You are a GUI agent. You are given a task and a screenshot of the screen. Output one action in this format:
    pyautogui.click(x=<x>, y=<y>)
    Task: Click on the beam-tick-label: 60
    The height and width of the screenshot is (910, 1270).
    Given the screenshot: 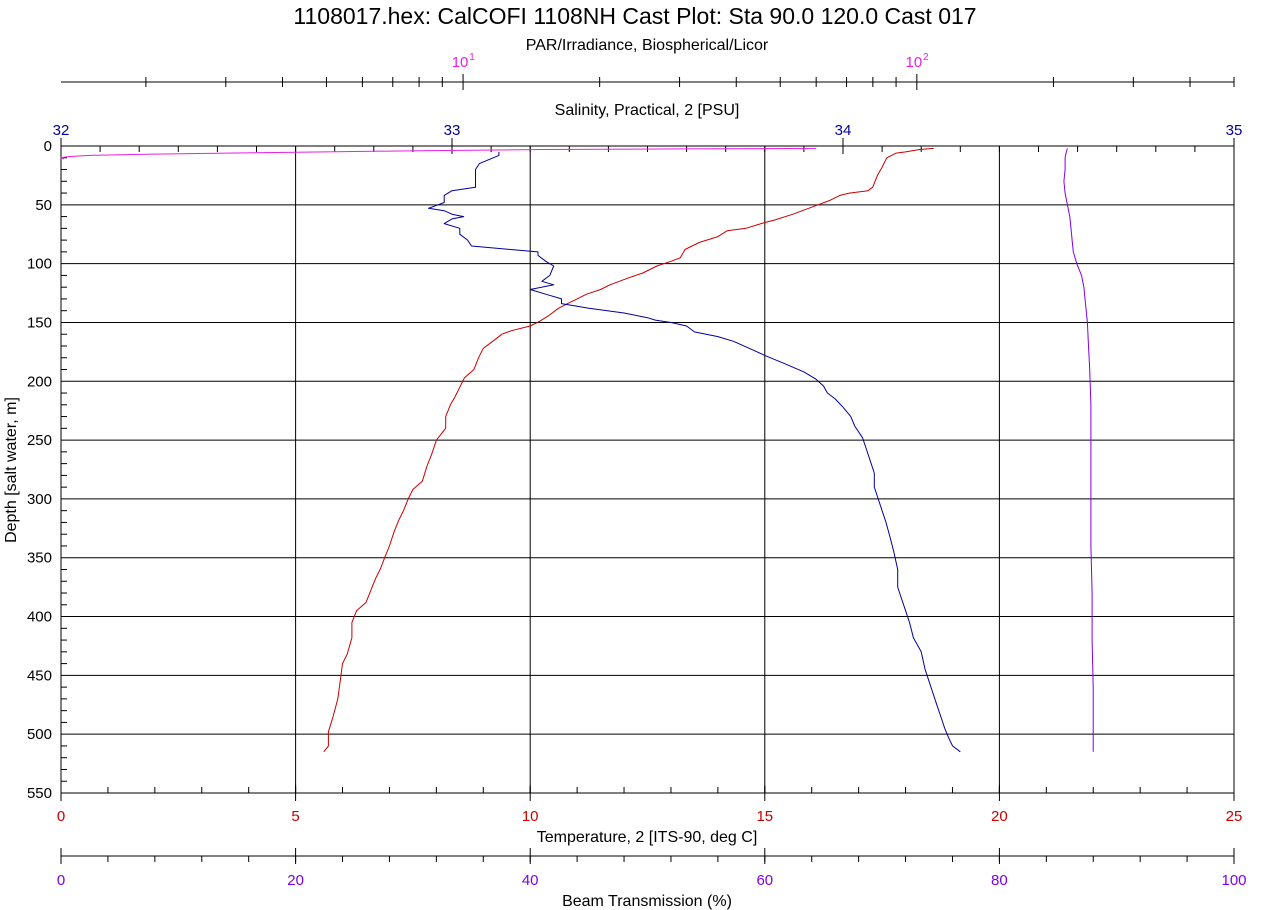 What is the action you would take?
    pyautogui.click(x=764, y=880)
    